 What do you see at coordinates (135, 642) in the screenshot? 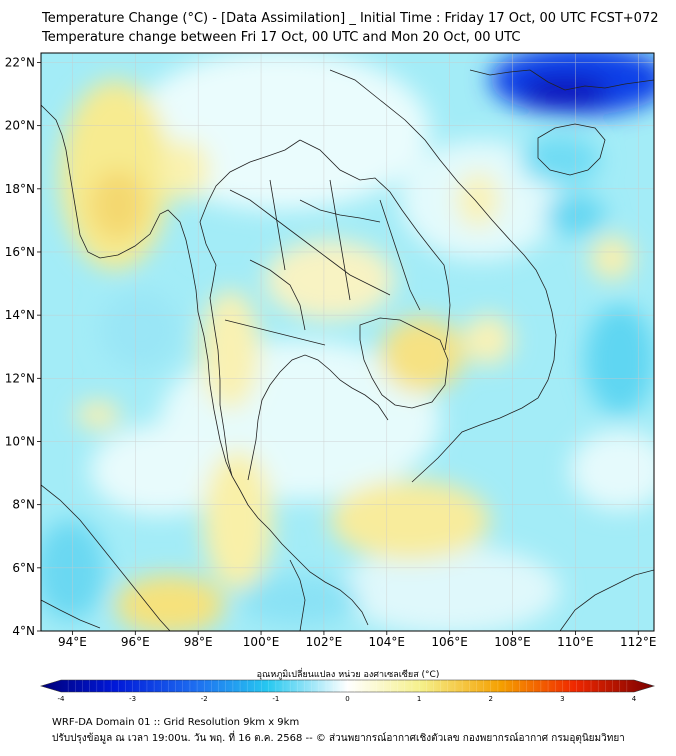
I see `lon-tick-label: 96°E` at bounding box center [135, 642].